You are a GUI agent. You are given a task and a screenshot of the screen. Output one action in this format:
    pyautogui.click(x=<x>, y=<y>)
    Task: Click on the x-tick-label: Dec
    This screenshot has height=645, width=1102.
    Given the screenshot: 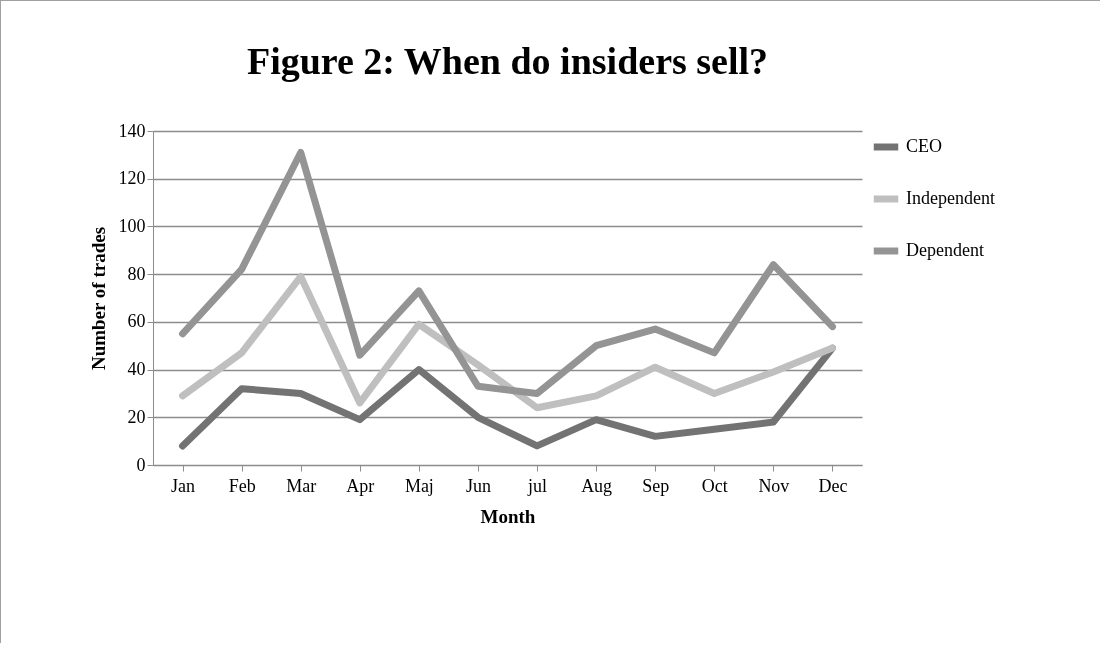 What is the action you would take?
    pyautogui.click(x=833, y=485)
    